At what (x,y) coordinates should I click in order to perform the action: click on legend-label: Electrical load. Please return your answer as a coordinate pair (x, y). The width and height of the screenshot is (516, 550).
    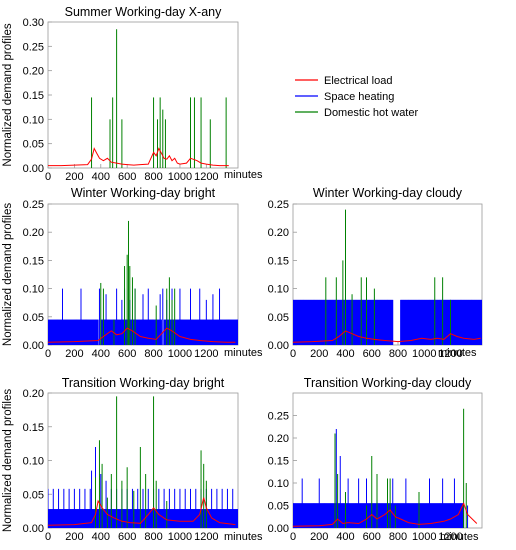
    Looking at the image, I should click on (358, 81).